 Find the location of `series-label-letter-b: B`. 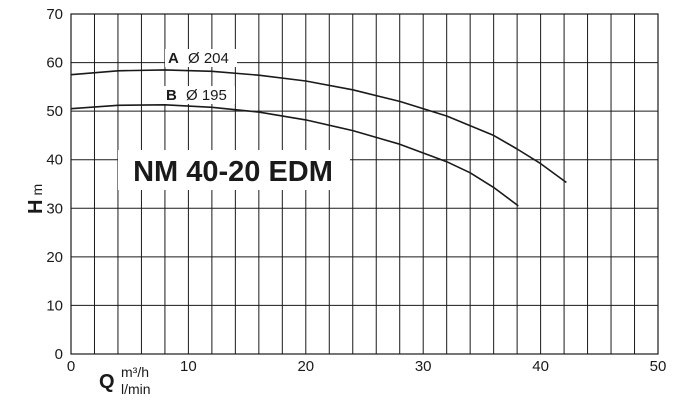

series-label-letter-b: B is located at coordinates (171, 95).